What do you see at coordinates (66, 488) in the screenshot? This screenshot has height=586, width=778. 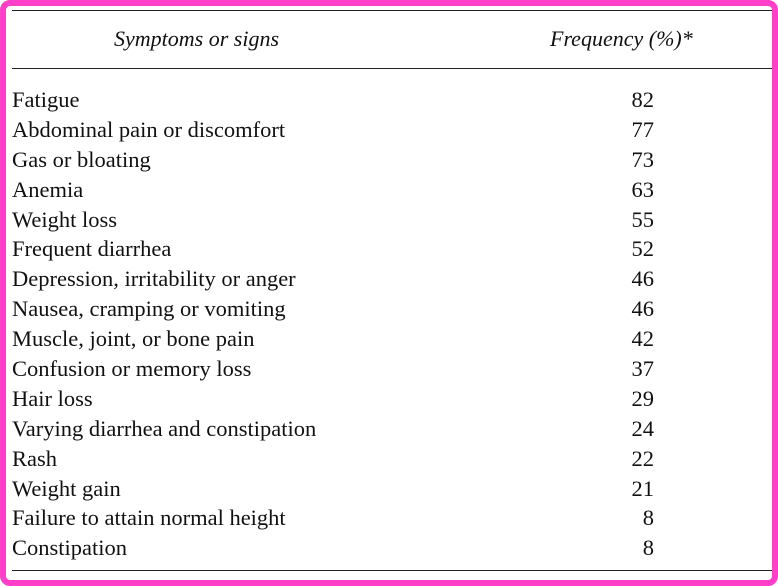 I see `symptom-cell: Weight gain` at bounding box center [66, 488].